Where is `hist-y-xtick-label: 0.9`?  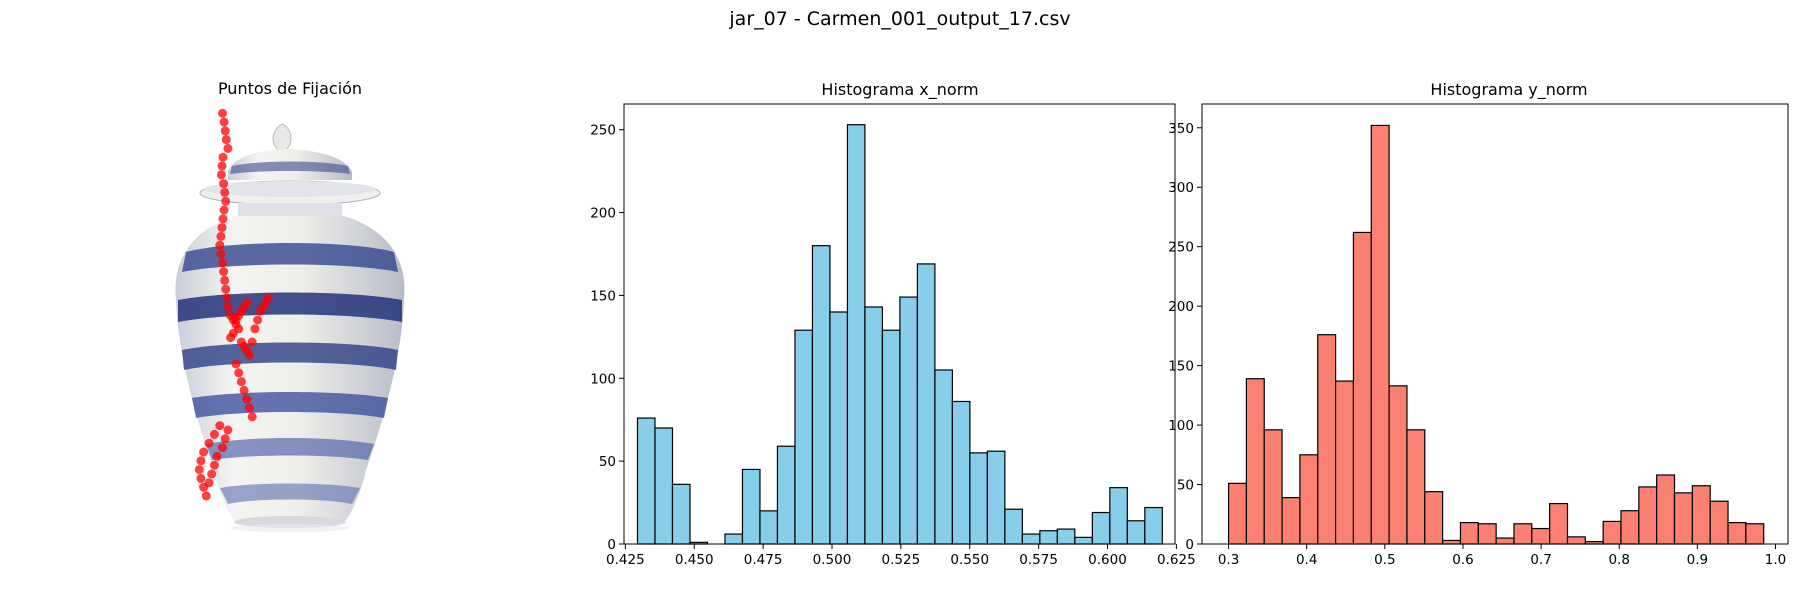
hist-y-xtick-label: 0.9 is located at coordinates (1697, 560).